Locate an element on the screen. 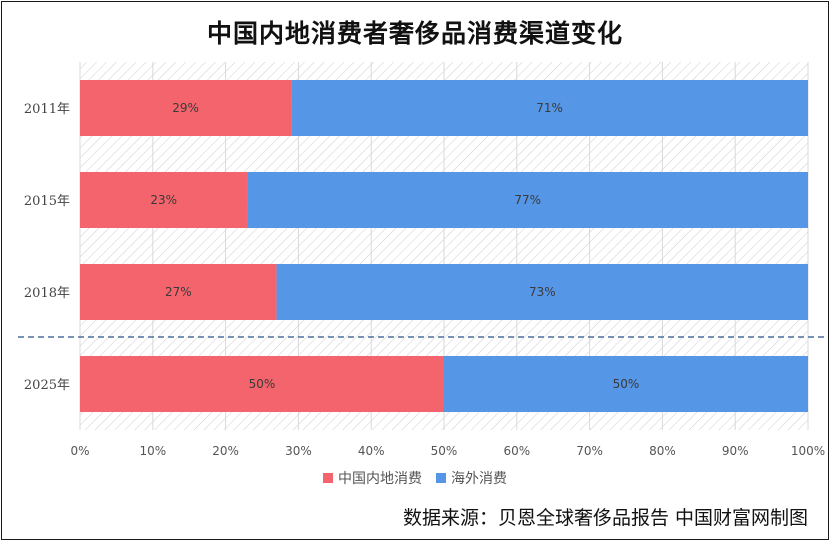  x-tick-label: 10% is located at coordinates (152, 451).